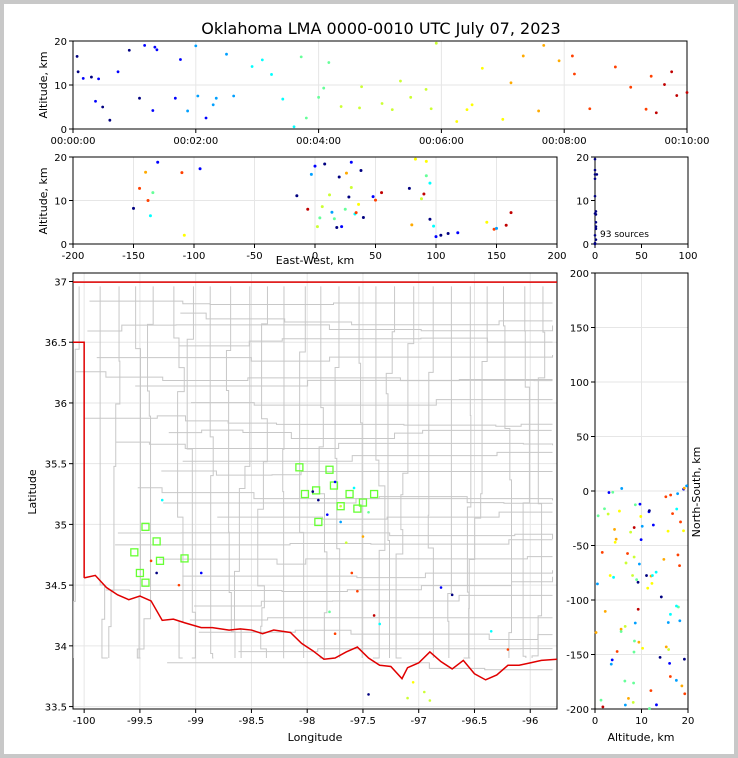 This screenshot has width=738, height=758. I want to click on x-tick-label: -97, so click(419, 721).